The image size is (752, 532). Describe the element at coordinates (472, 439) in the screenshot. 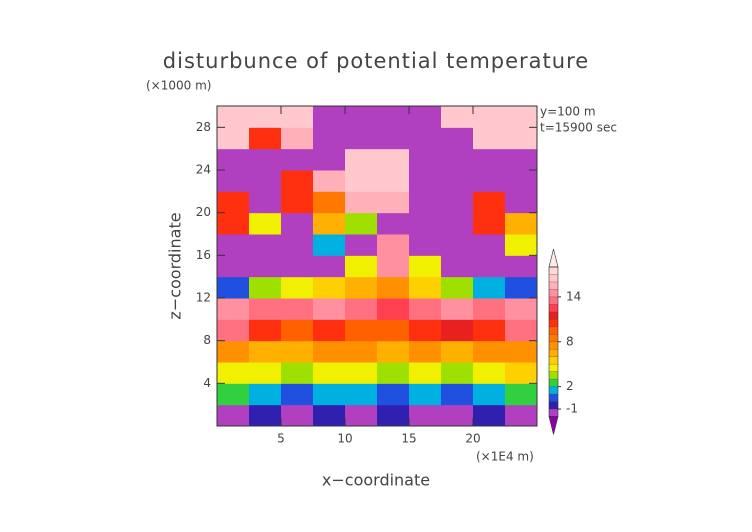

I see `x-tick-label: 20` at that location.